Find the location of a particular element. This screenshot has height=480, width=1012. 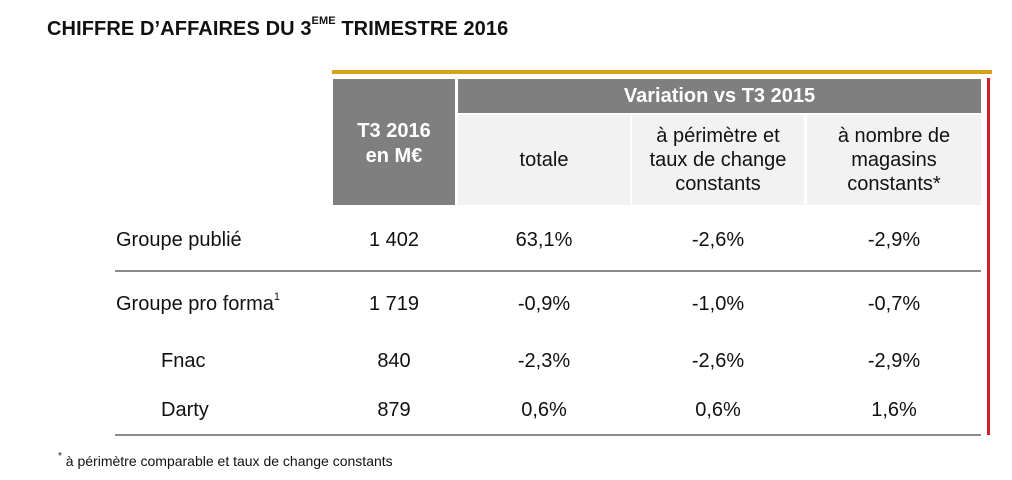

subheader-totale: totale is located at coordinates (544, 160).